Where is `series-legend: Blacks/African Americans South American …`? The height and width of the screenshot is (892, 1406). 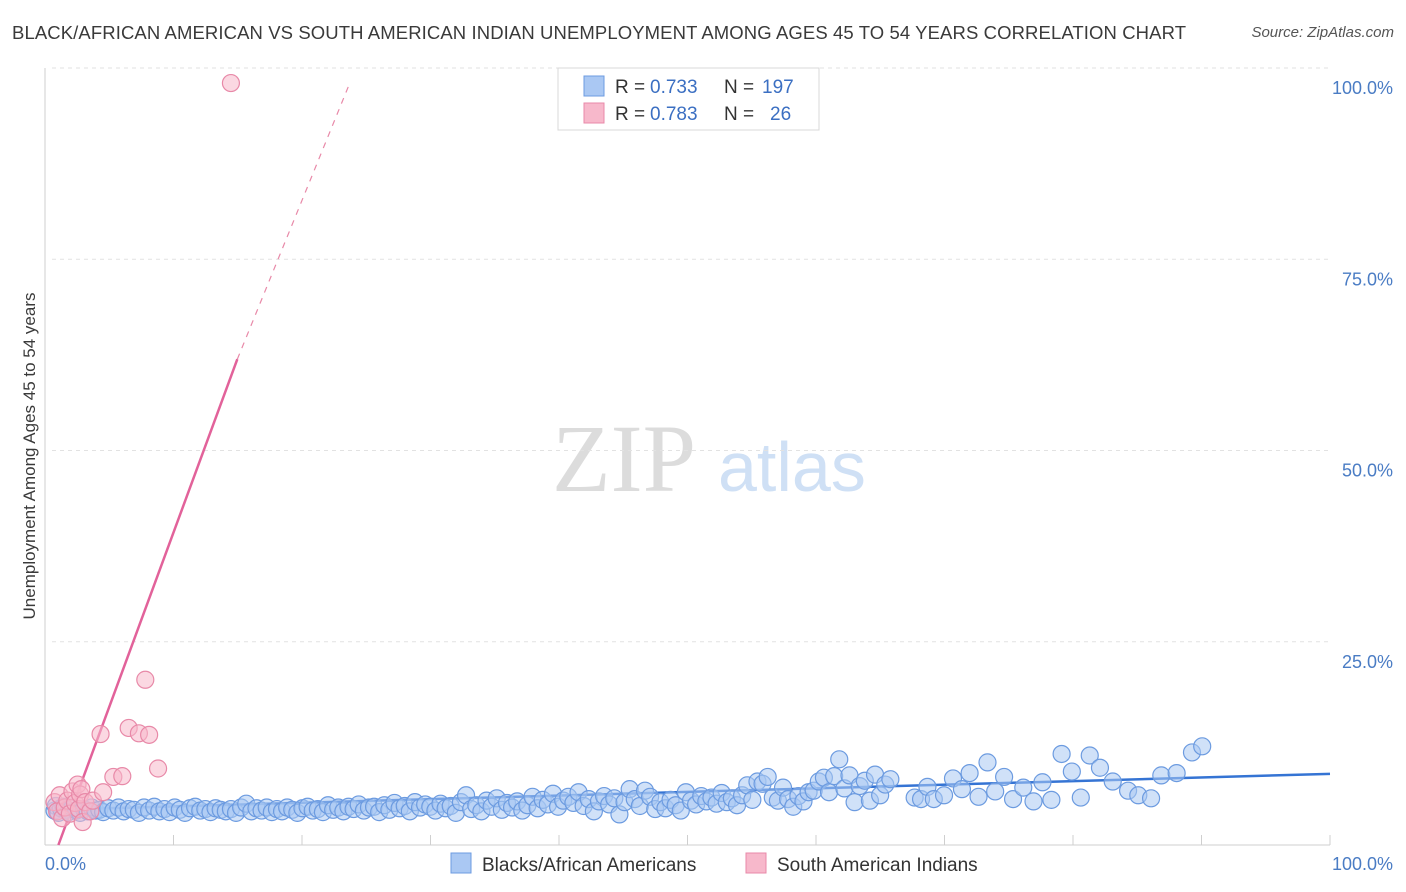
series-legend: Blacks/African Americans South American … is located at coordinates (714, 864).